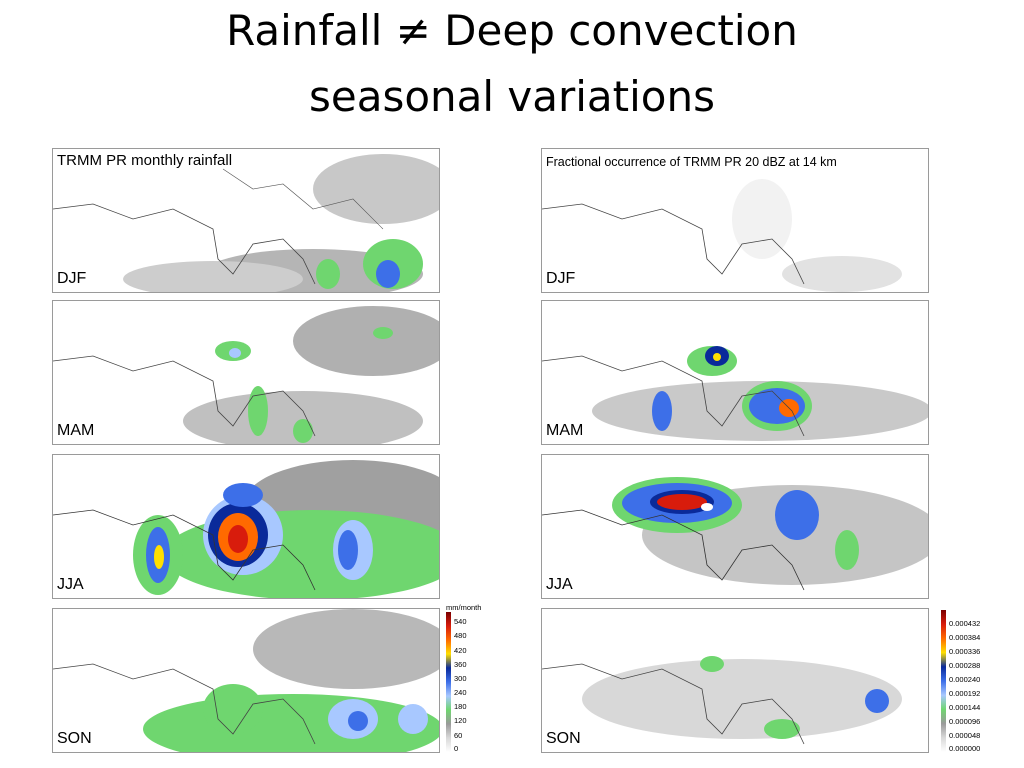 This screenshot has height=768, width=1024. Describe the element at coordinates (965, 748) in the screenshot. I see `colorbar-tick: 0.000000` at that location.